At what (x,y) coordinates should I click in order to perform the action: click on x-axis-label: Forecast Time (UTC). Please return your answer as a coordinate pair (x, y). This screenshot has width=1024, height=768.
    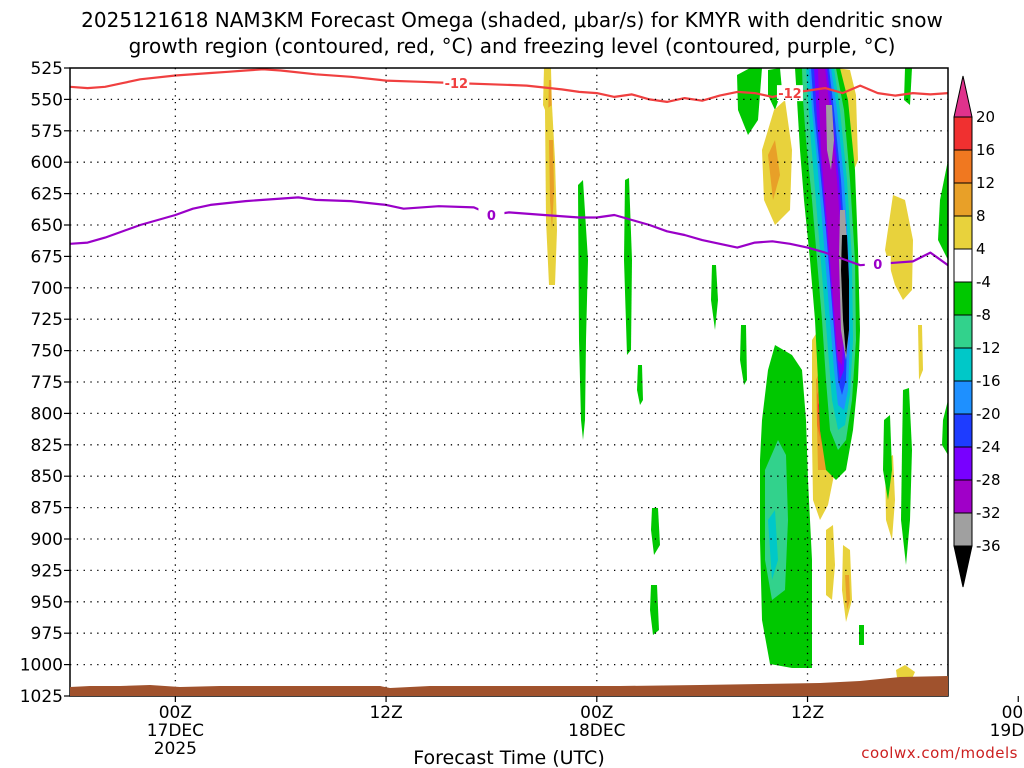
    Looking at the image, I should click on (508, 757).